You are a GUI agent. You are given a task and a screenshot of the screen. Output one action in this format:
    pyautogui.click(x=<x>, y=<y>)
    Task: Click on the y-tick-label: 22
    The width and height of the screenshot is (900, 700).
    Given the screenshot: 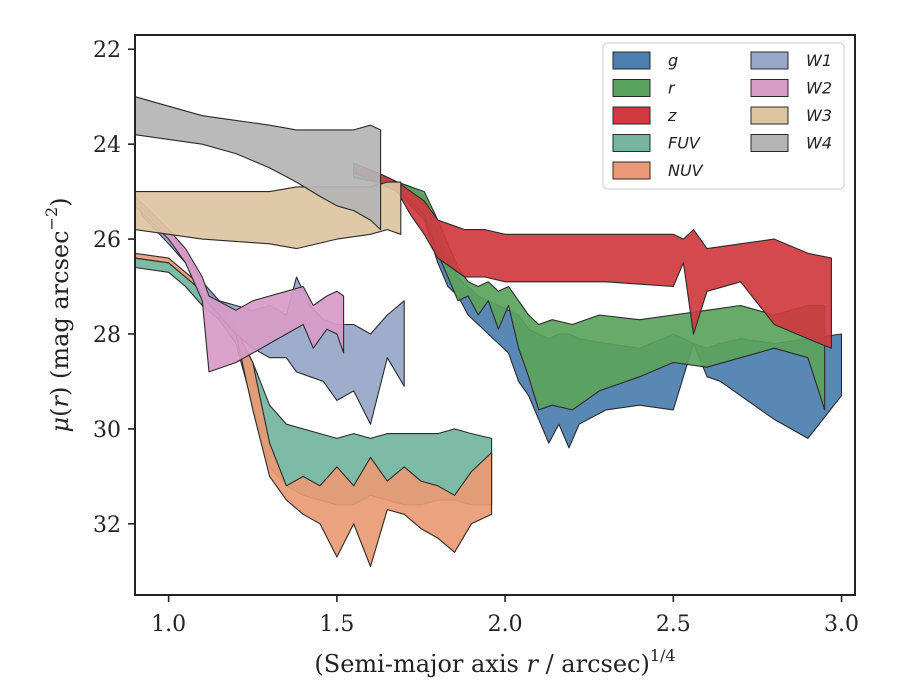 What is the action you would take?
    pyautogui.click(x=107, y=50)
    